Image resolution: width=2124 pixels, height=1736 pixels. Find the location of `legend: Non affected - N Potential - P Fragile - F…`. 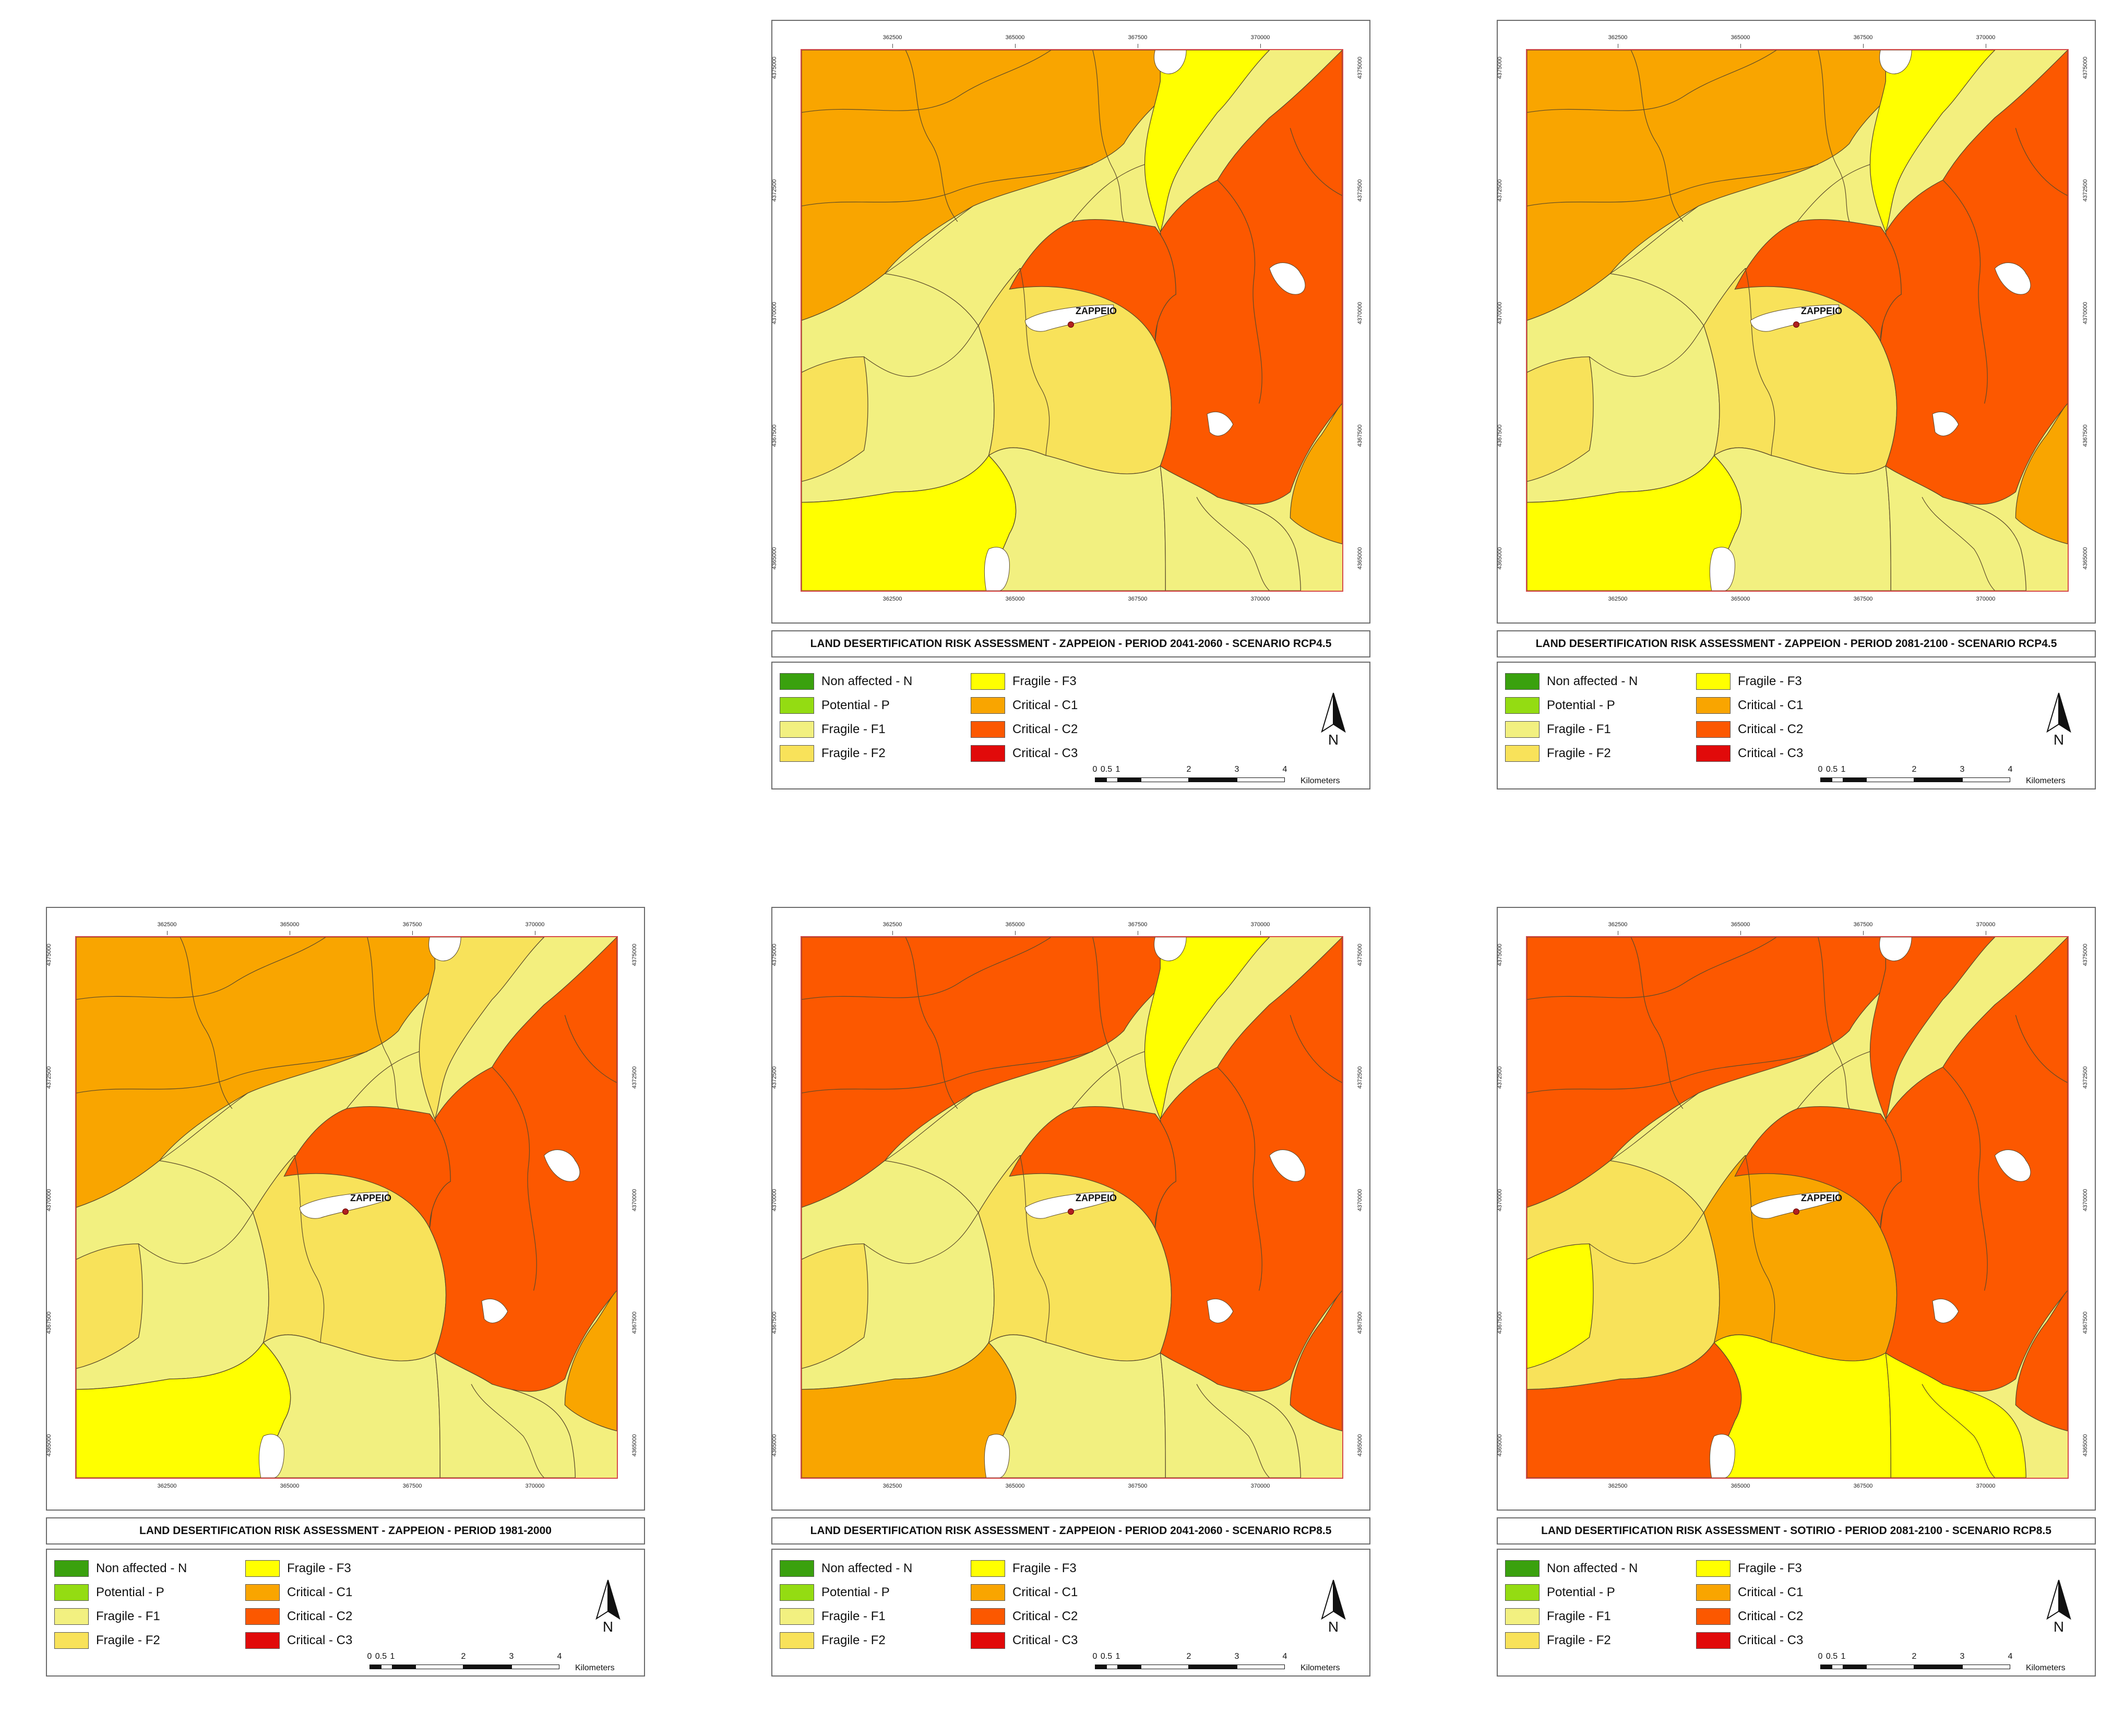

legend: Non affected - N Potential - P Fragile - F… is located at coordinates (345, 1613).